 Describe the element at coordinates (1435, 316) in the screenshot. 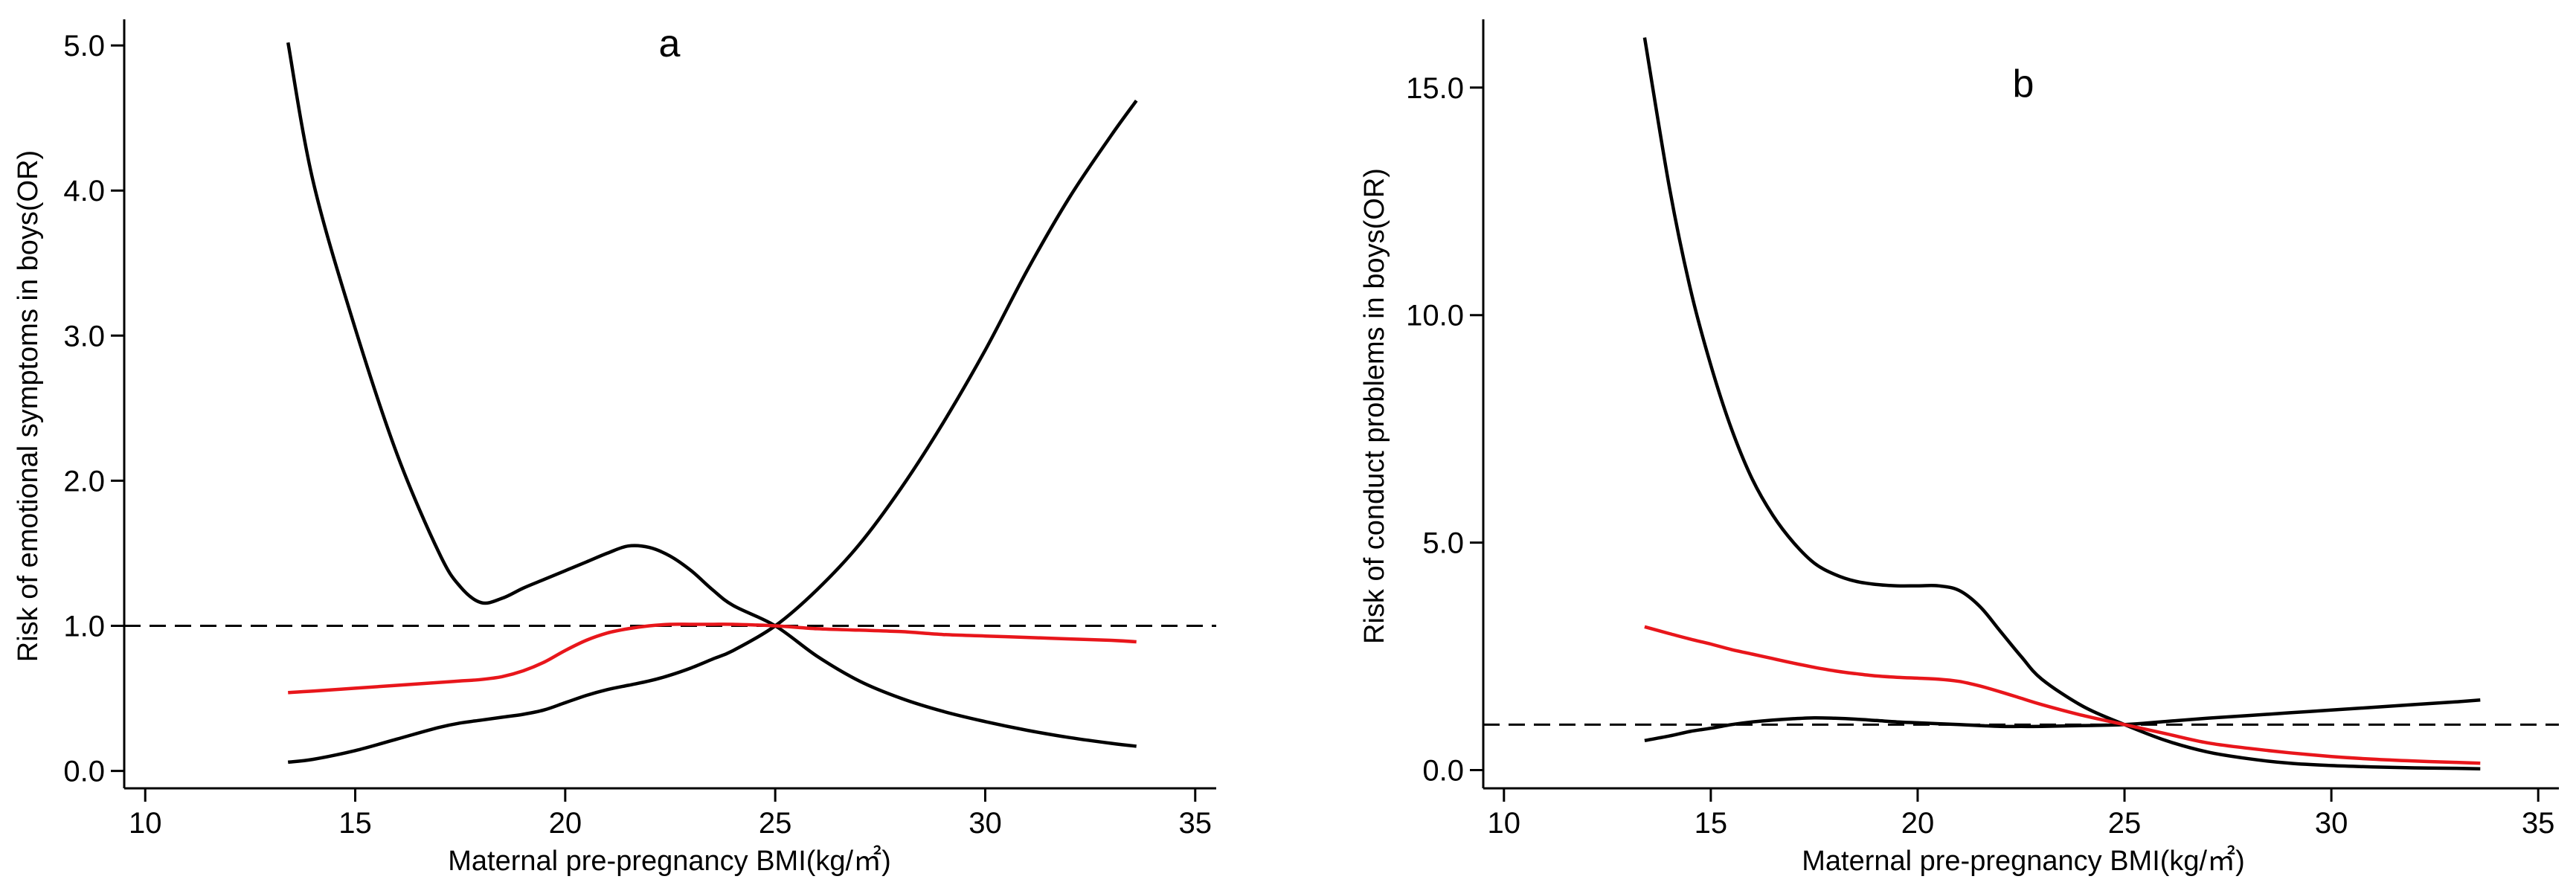

I see `y-tick-label-b: 10.0` at that location.